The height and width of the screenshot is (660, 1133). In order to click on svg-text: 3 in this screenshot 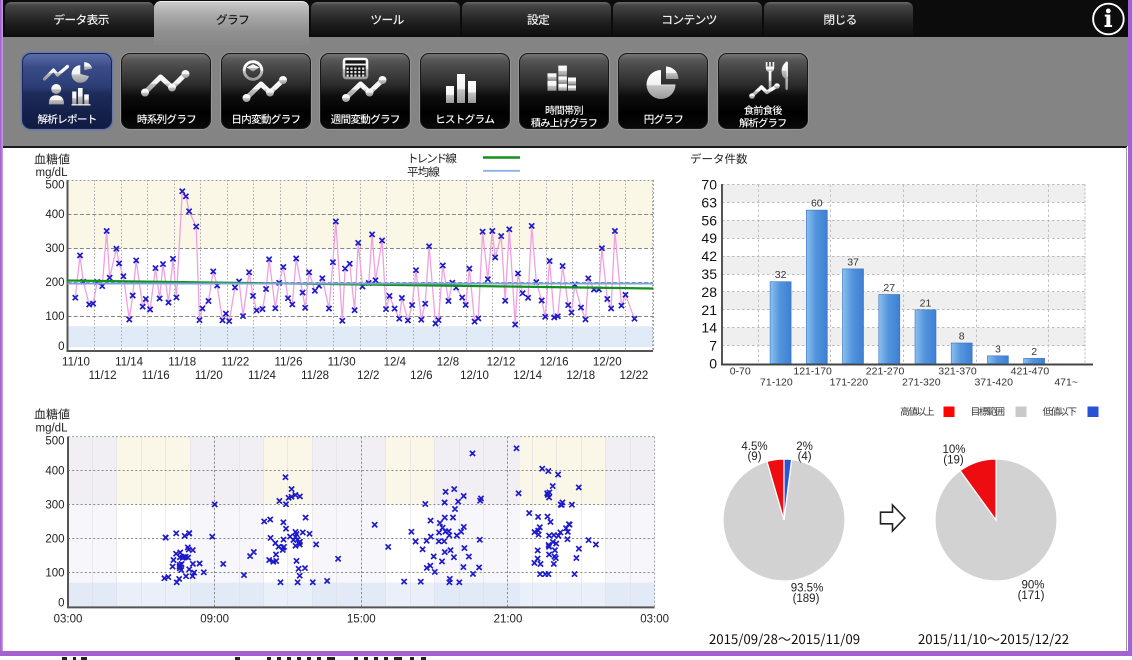, I will do `click(998, 349)`.